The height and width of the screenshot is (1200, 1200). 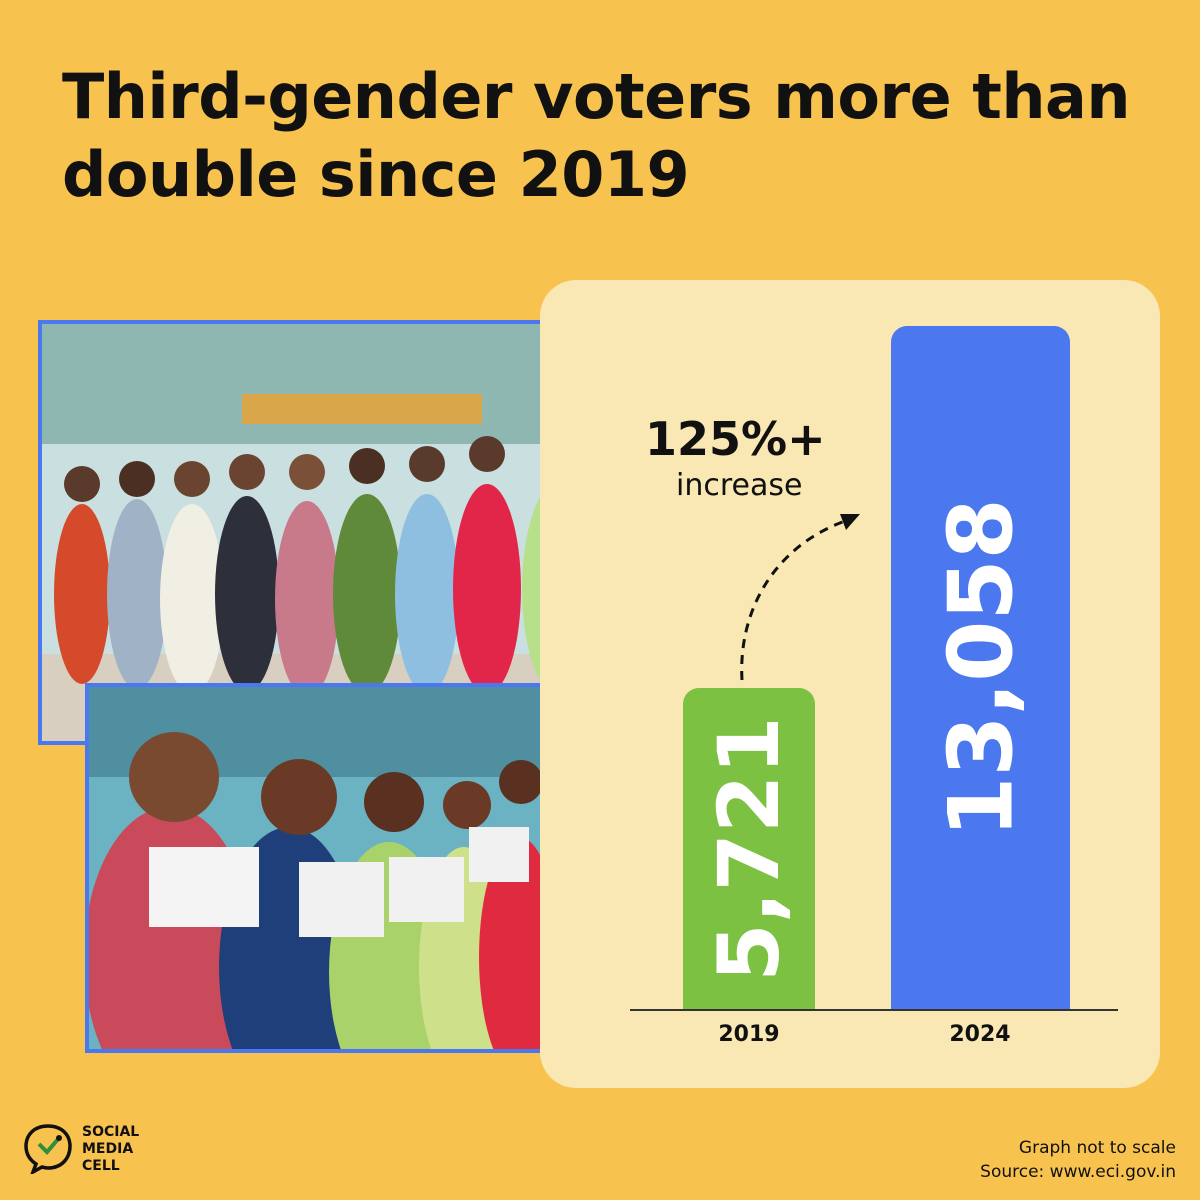 What do you see at coordinates (739, 485) in the screenshot?
I see `increase-label: increase` at bounding box center [739, 485].